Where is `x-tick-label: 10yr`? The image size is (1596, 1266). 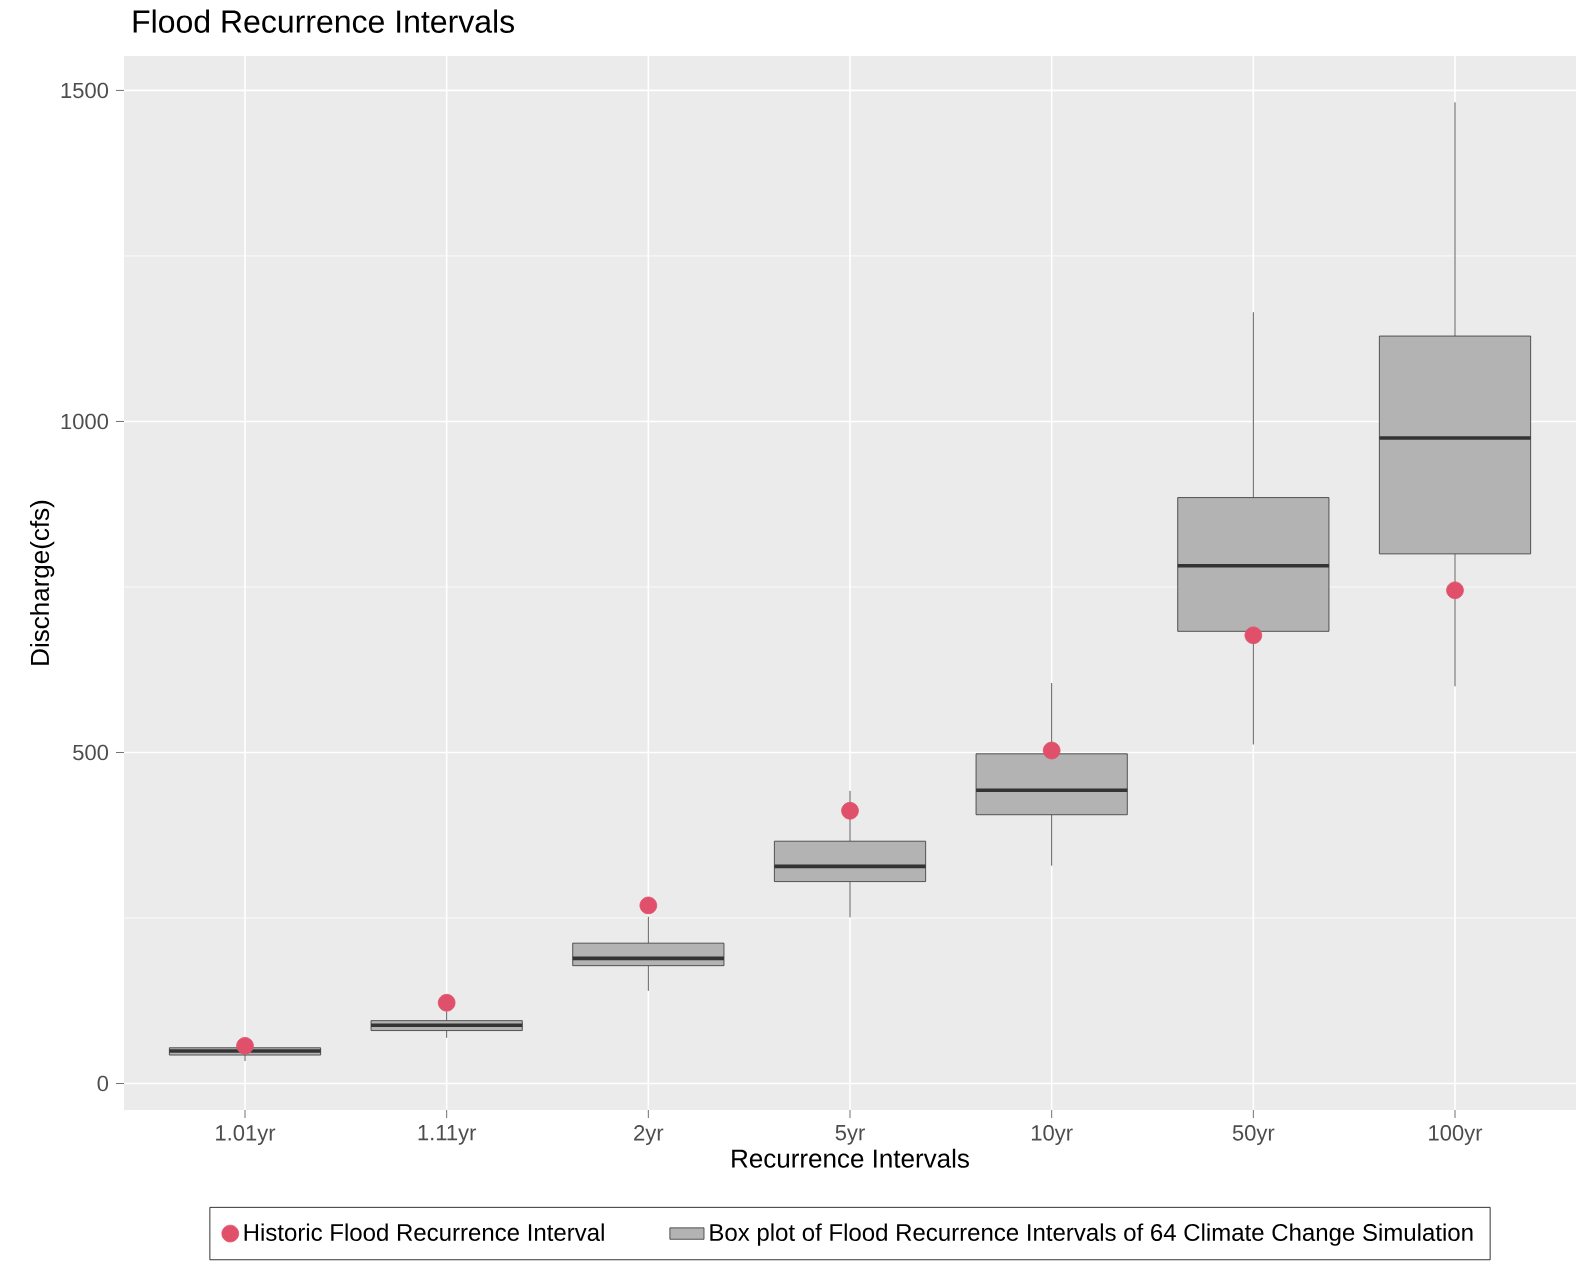
x-tick-label: 10yr is located at coordinates (1052, 1135).